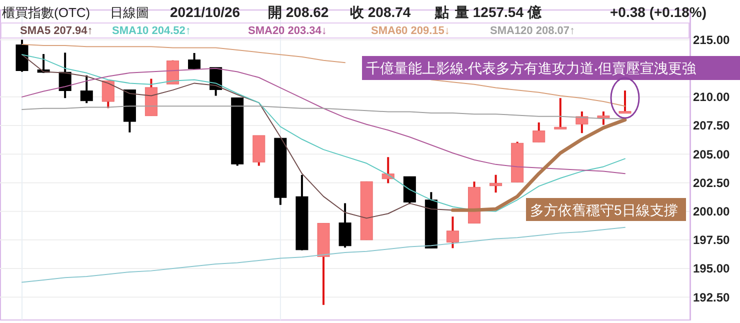 The width and height of the screenshot is (740, 323). What do you see at coordinates (711, 125) in the screenshot?
I see `y-tick-label: 207.50` at bounding box center [711, 125].